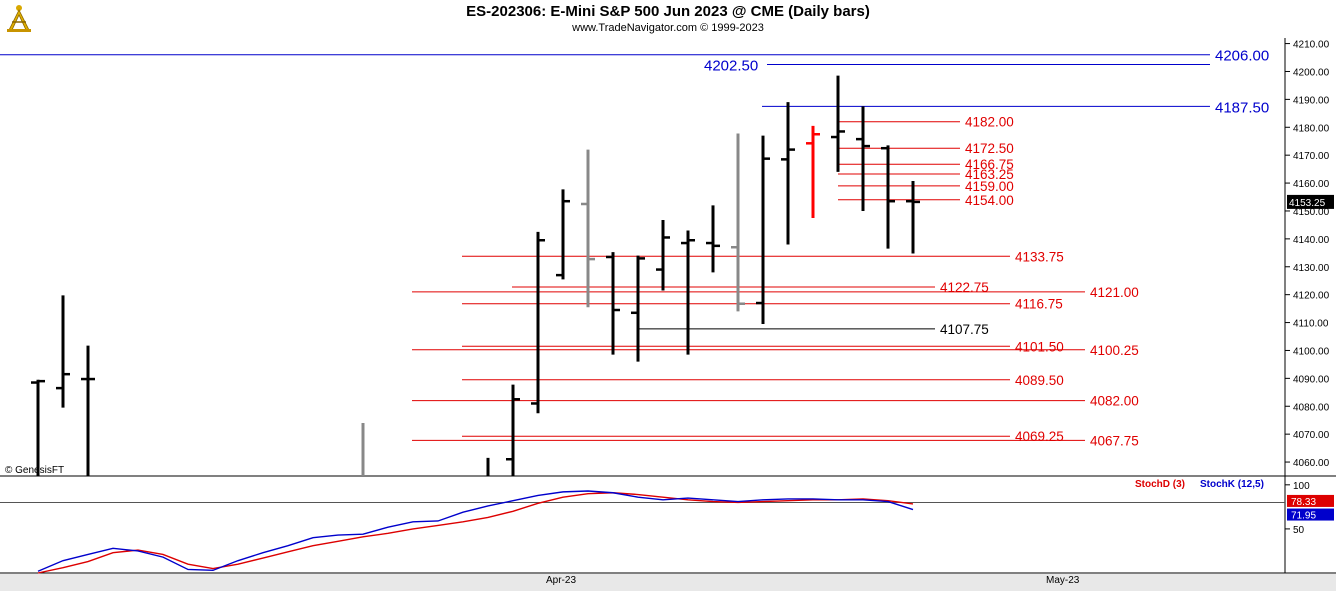 The width and height of the screenshot is (1336, 591). I want to click on stoch-y-tick-label: 50, so click(1299, 530).